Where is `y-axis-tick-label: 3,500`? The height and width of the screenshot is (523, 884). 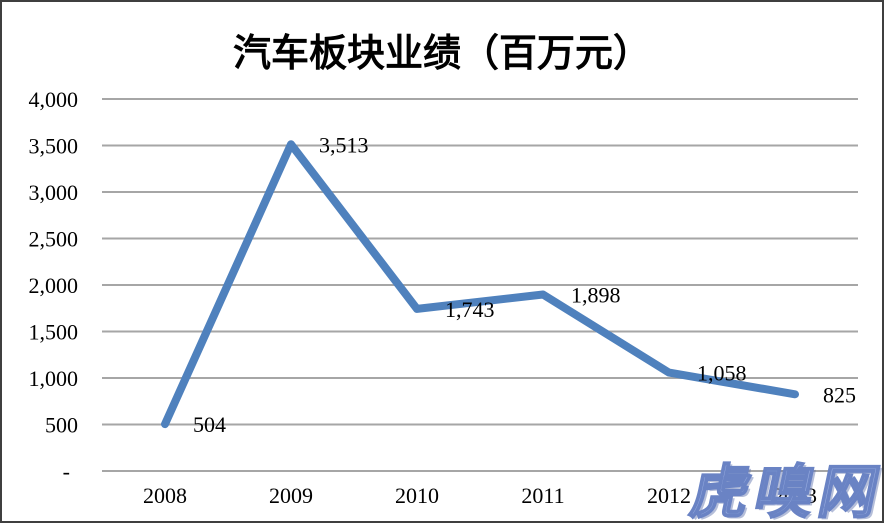
y-axis-tick-label: 3,500 is located at coordinates (54, 146).